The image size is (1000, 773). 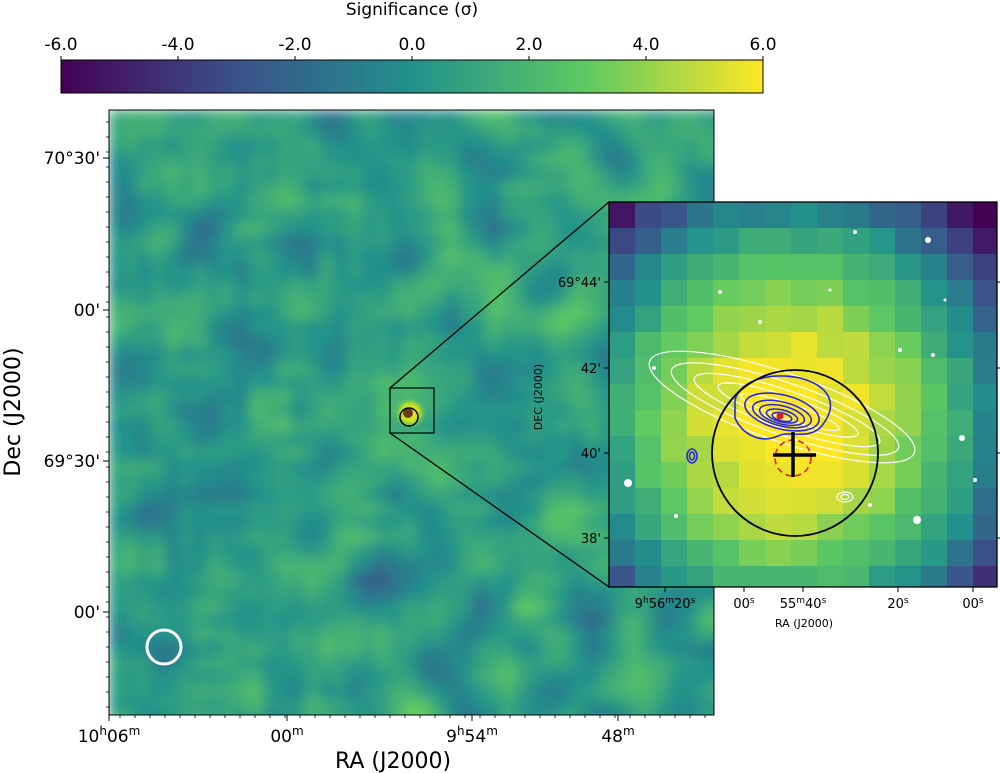 I want to click on inset-x-tick-label: 55m40s, so click(x=803, y=604).